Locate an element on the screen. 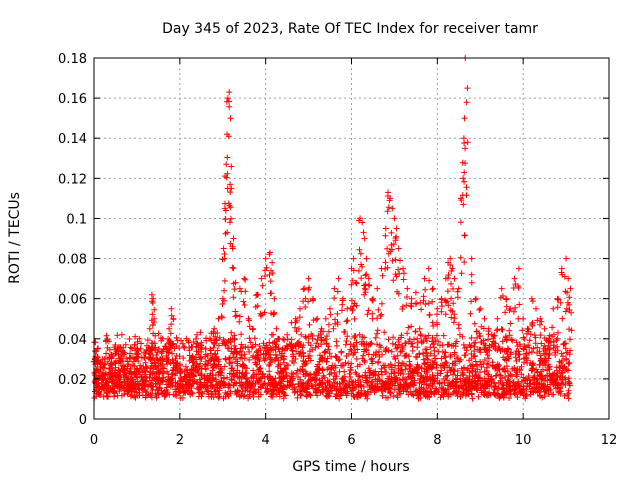 The height and width of the screenshot is (480, 640). x-tick-label: 2 is located at coordinates (180, 440).